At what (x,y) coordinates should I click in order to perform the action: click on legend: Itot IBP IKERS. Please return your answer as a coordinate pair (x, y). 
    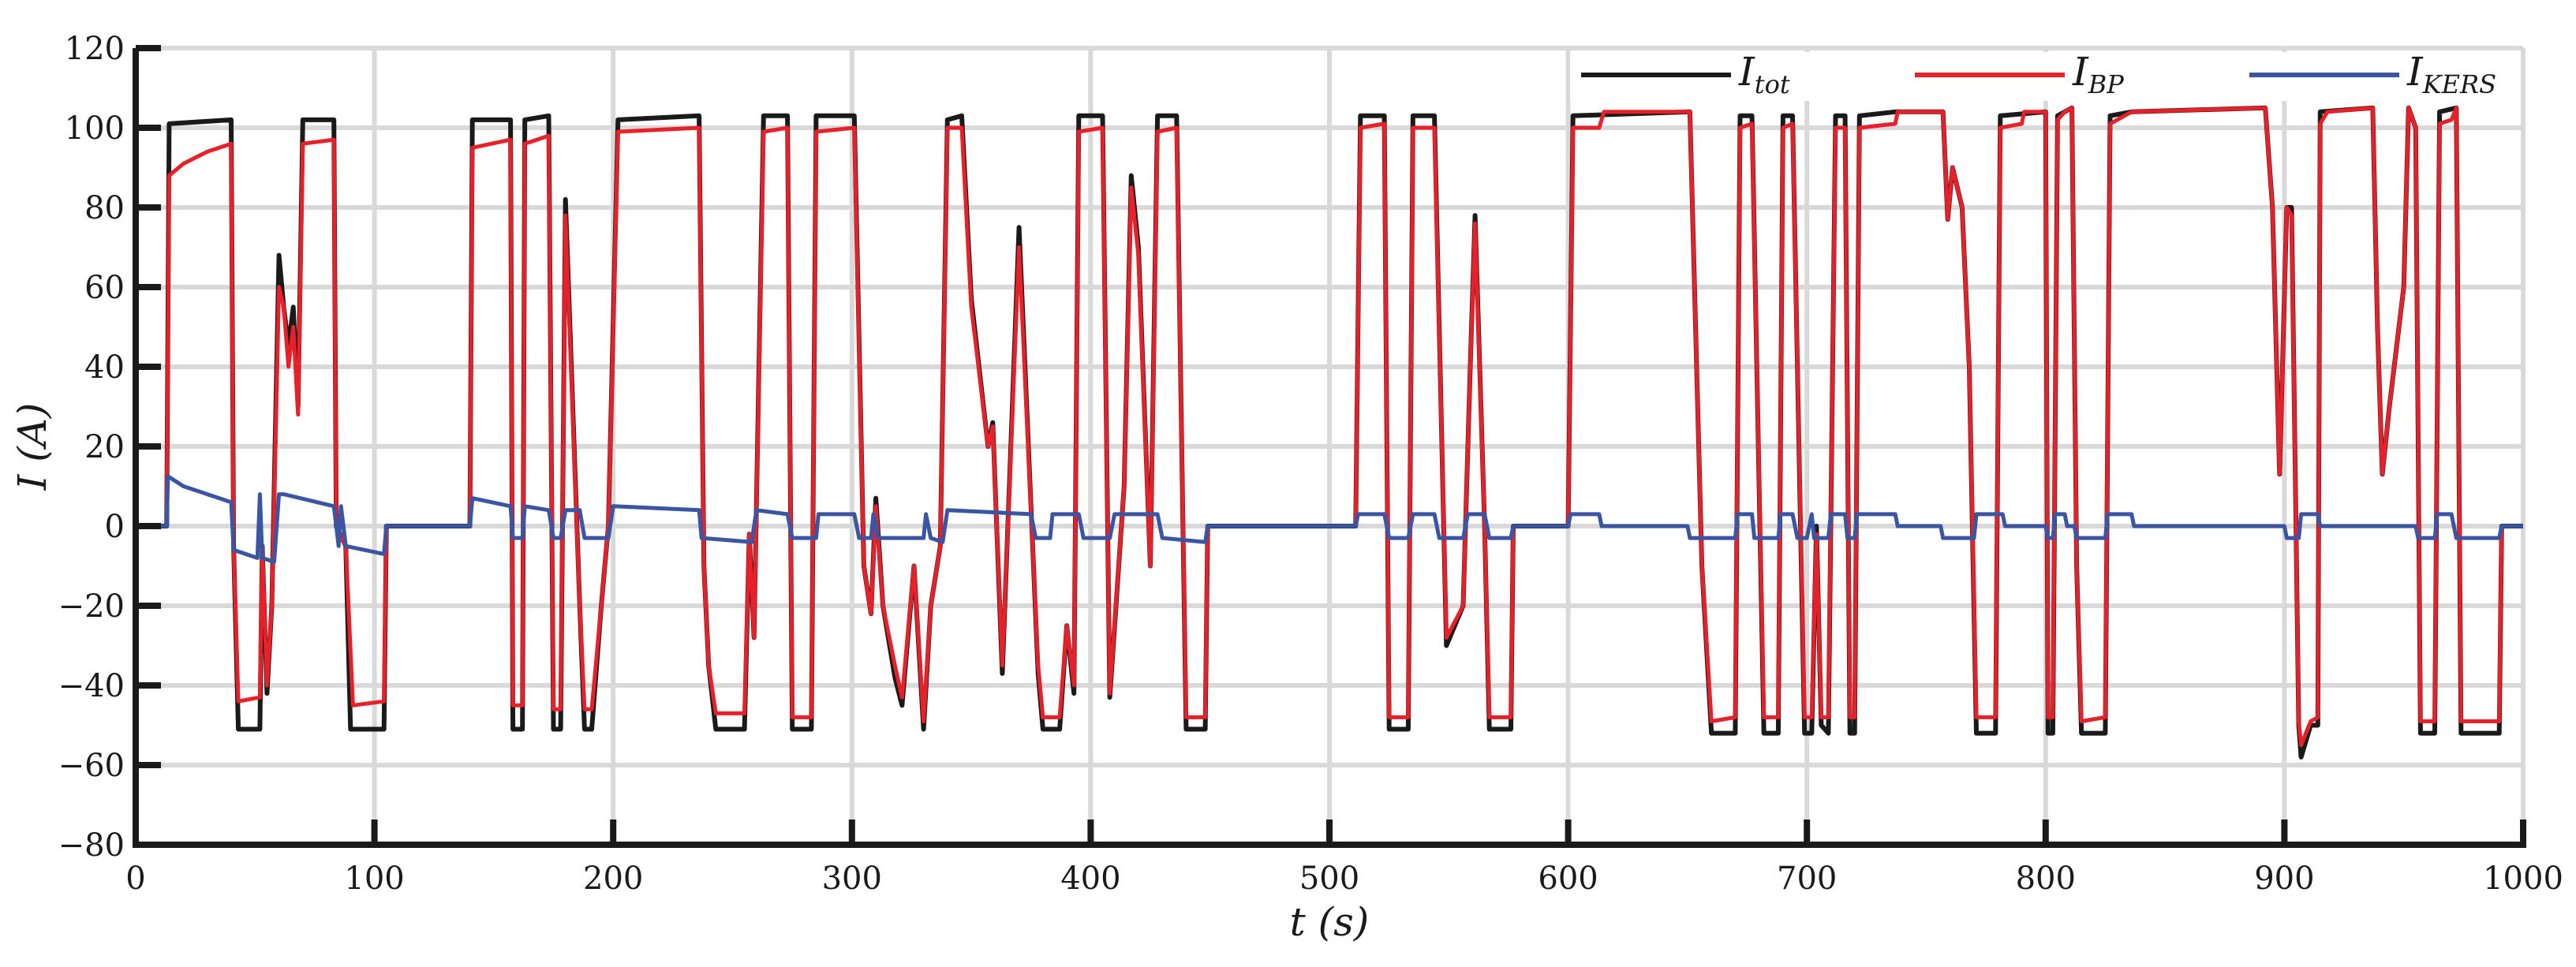
    Looking at the image, I should click on (2045, 75).